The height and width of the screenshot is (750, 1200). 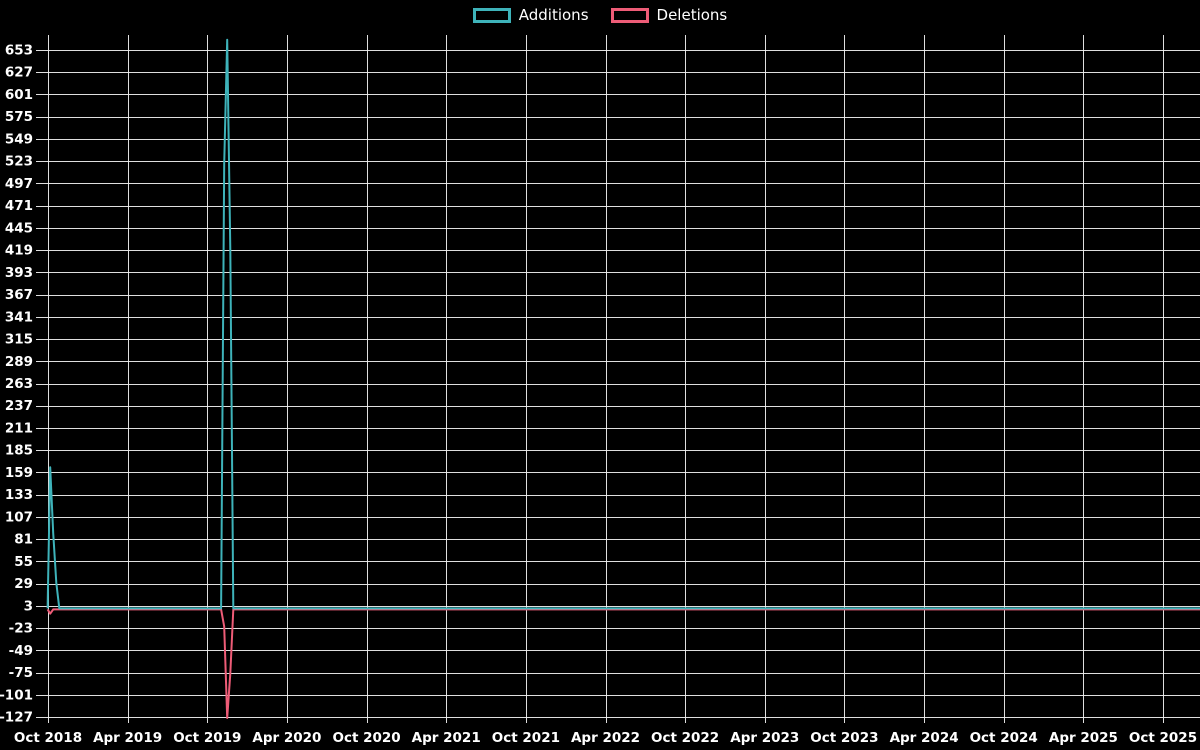 I want to click on svg-text: 55, so click(x=23, y=562).